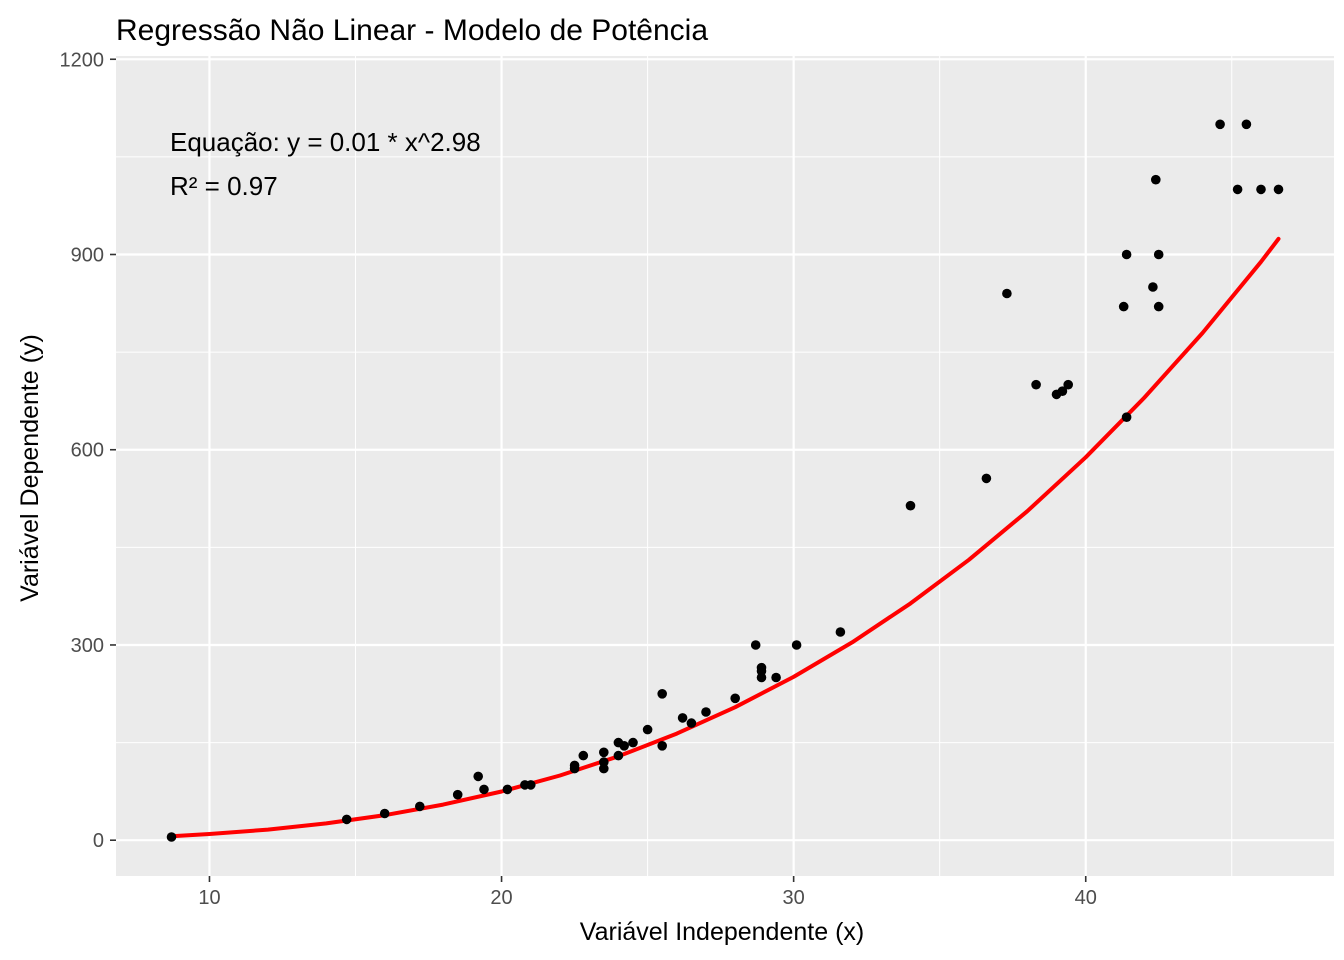 Image resolution: width=1344 pixels, height=960 pixels. Describe the element at coordinates (722, 932) in the screenshot. I see `x-axis-title: Variável Independente (x)` at that location.